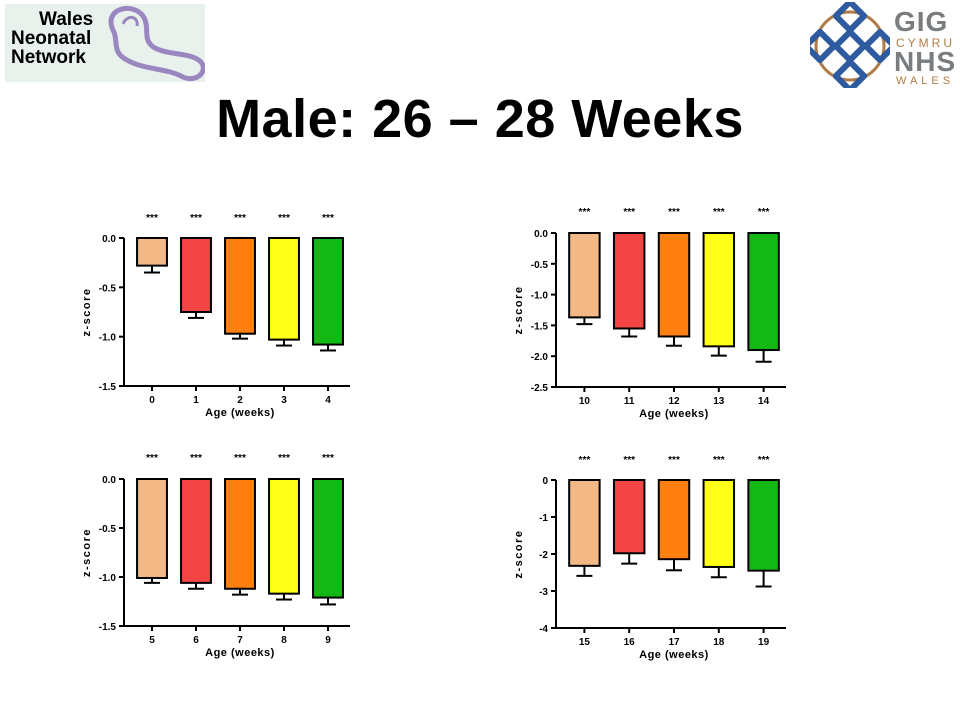 Image resolution: width=960 pixels, height=720 pixels. I want to click on x-tick-label: 0, so click(152, 400).